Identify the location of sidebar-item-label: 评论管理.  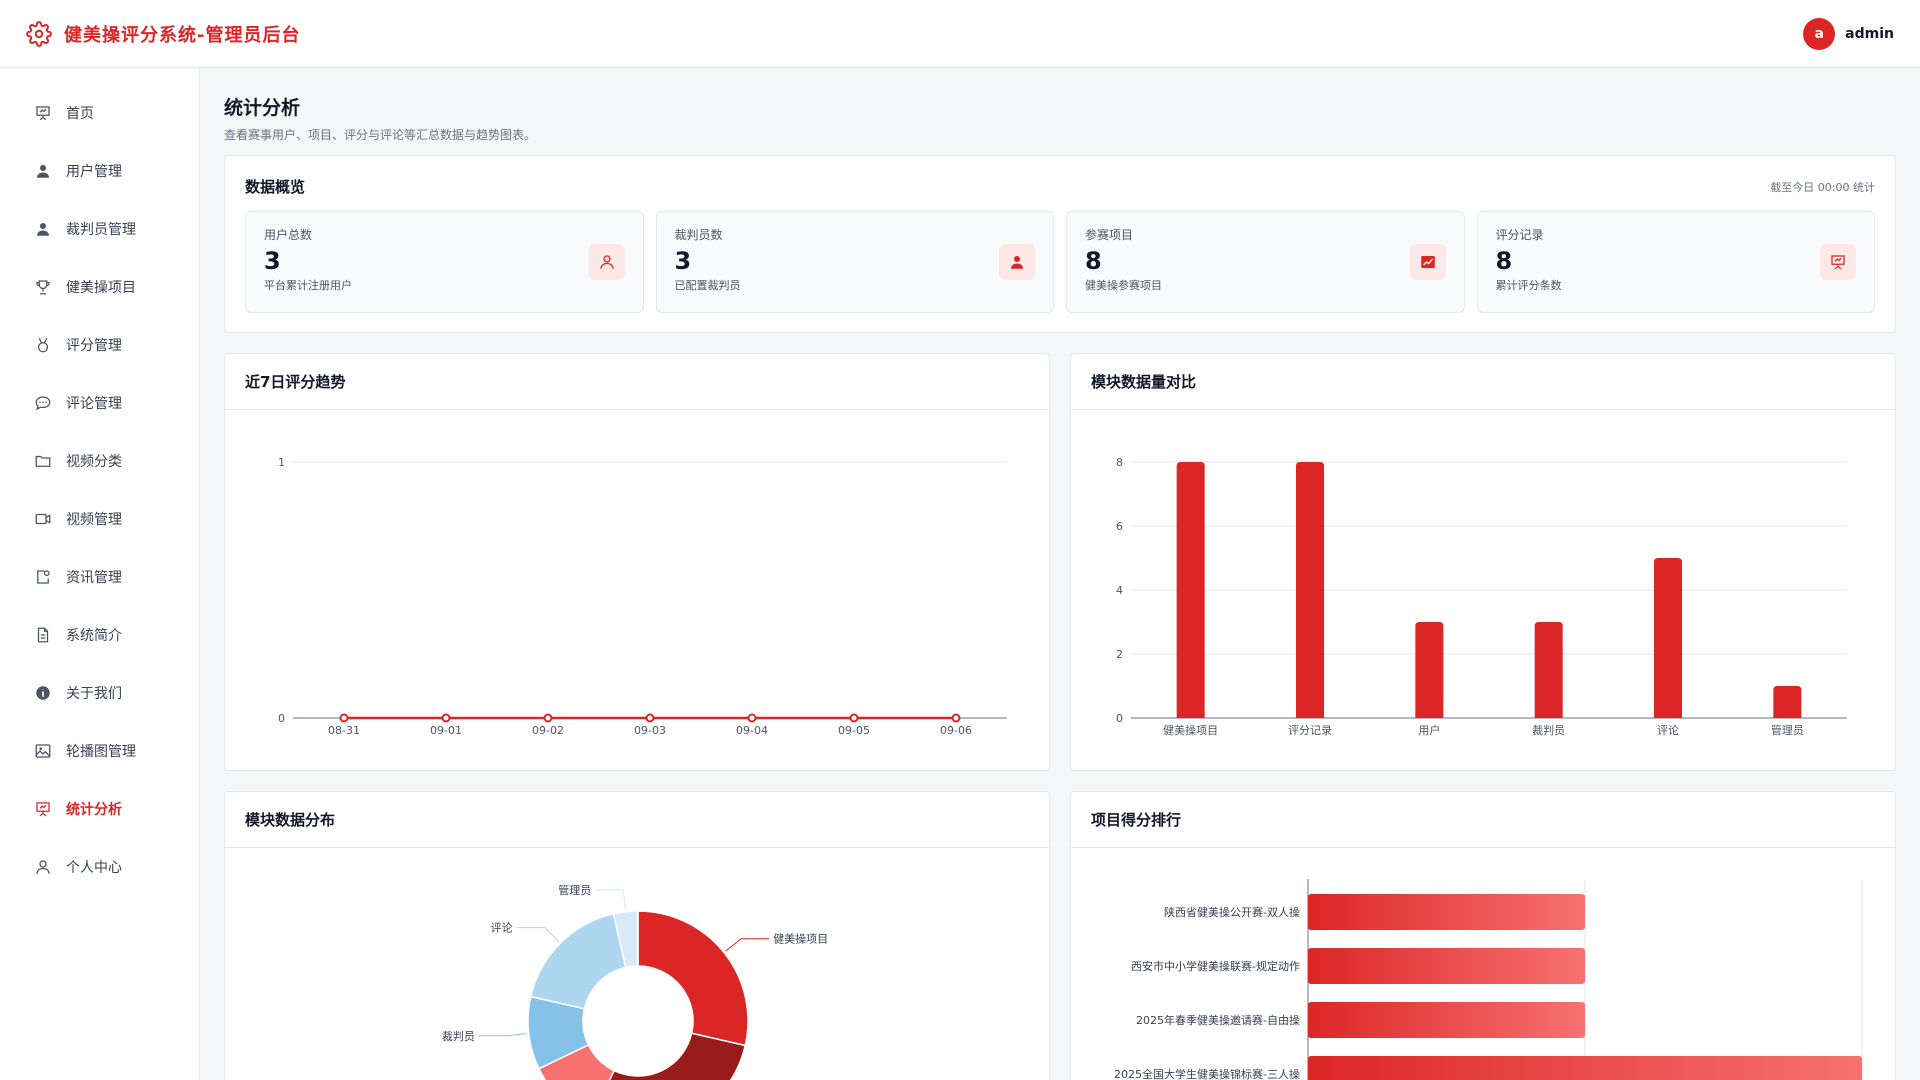
(94, 404).